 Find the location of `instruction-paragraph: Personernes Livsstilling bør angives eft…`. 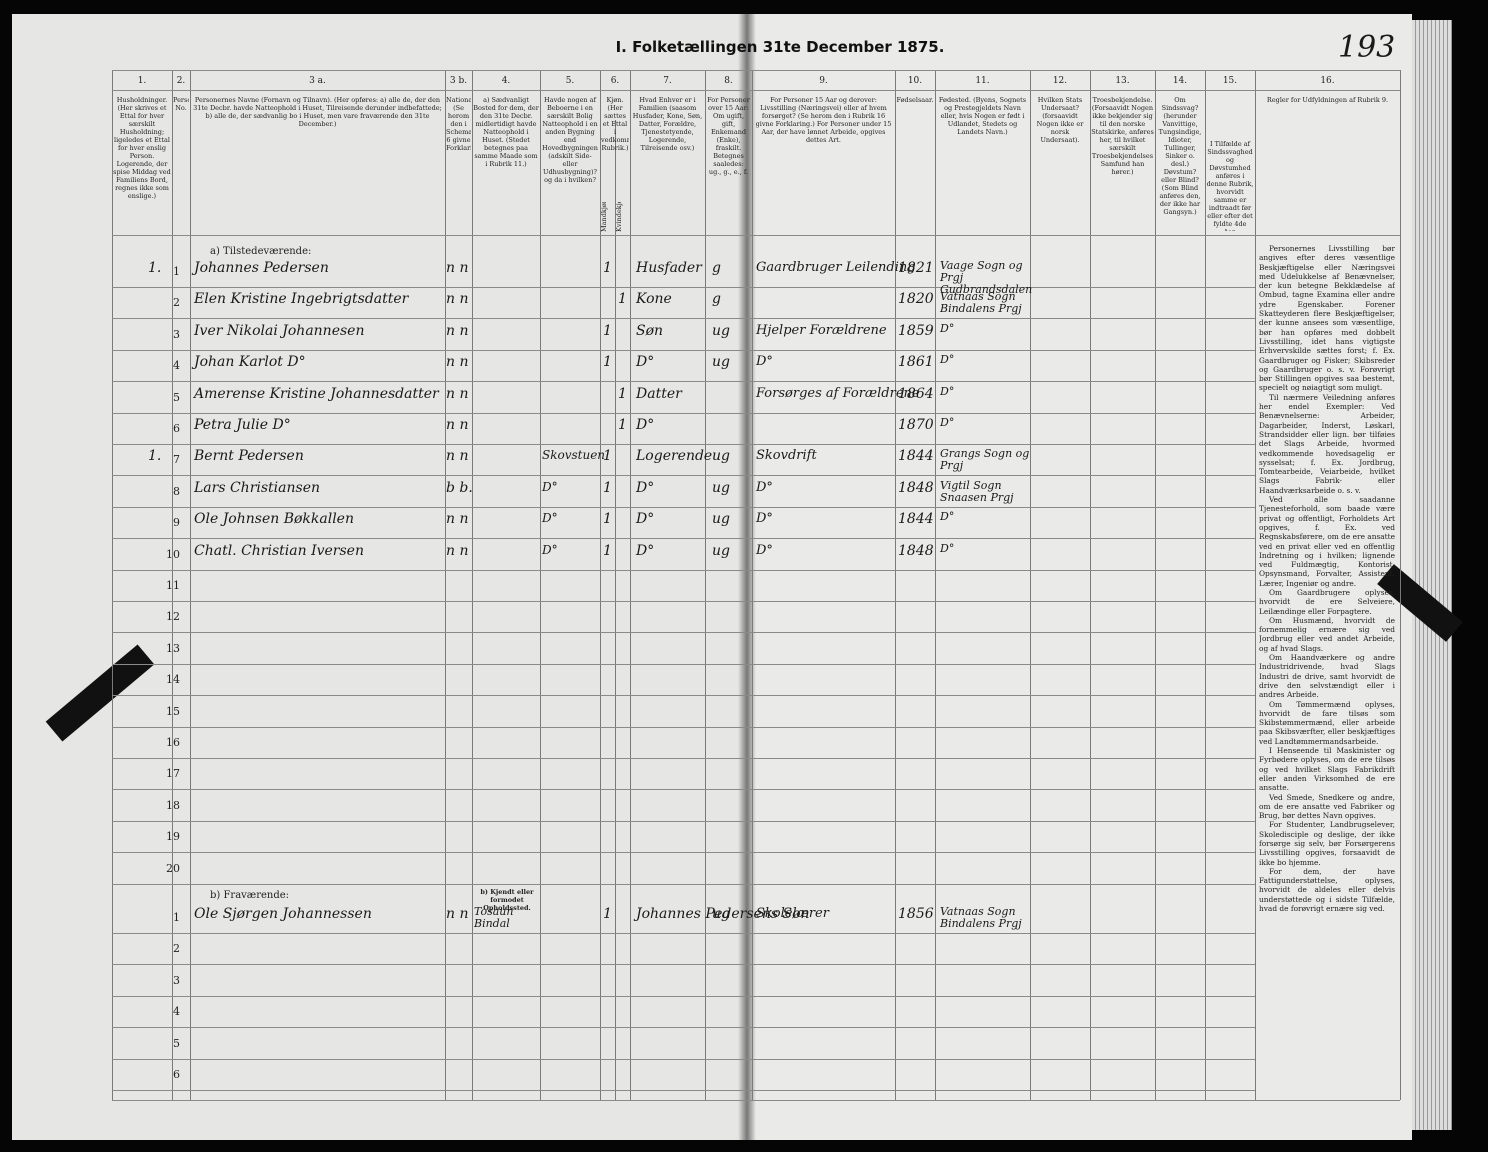

instruction-paragraph: Personernes Livsstilling bør angives eft… is located at coordinates (1327, 318).